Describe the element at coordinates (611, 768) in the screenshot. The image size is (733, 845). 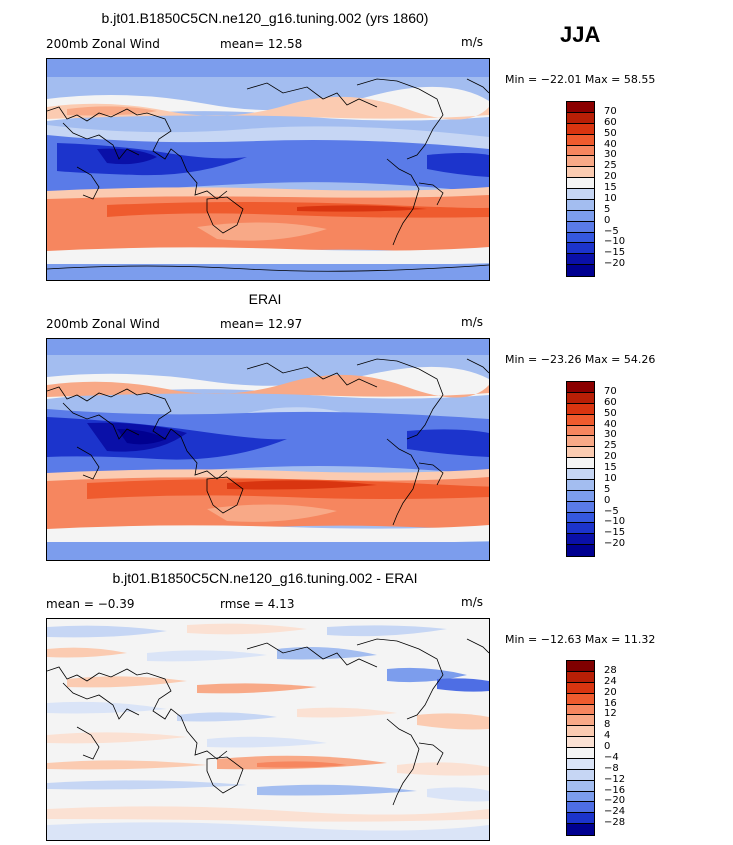
I see `colorbar-level-label: −8` at that location.